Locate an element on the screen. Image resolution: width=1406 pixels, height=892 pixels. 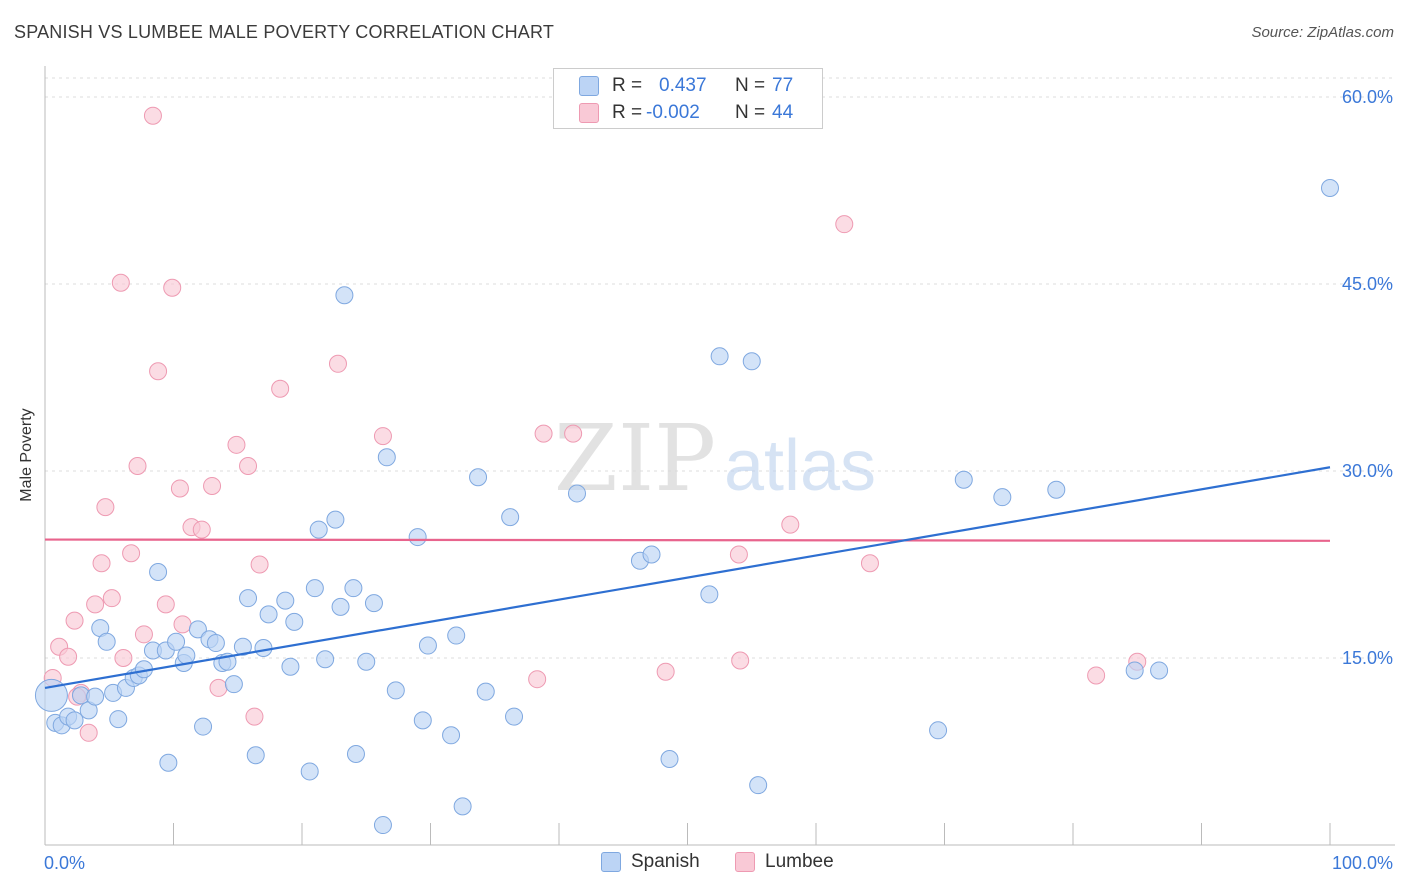
y-tick-label: 45.0% is located at coordinates (1367, 284).